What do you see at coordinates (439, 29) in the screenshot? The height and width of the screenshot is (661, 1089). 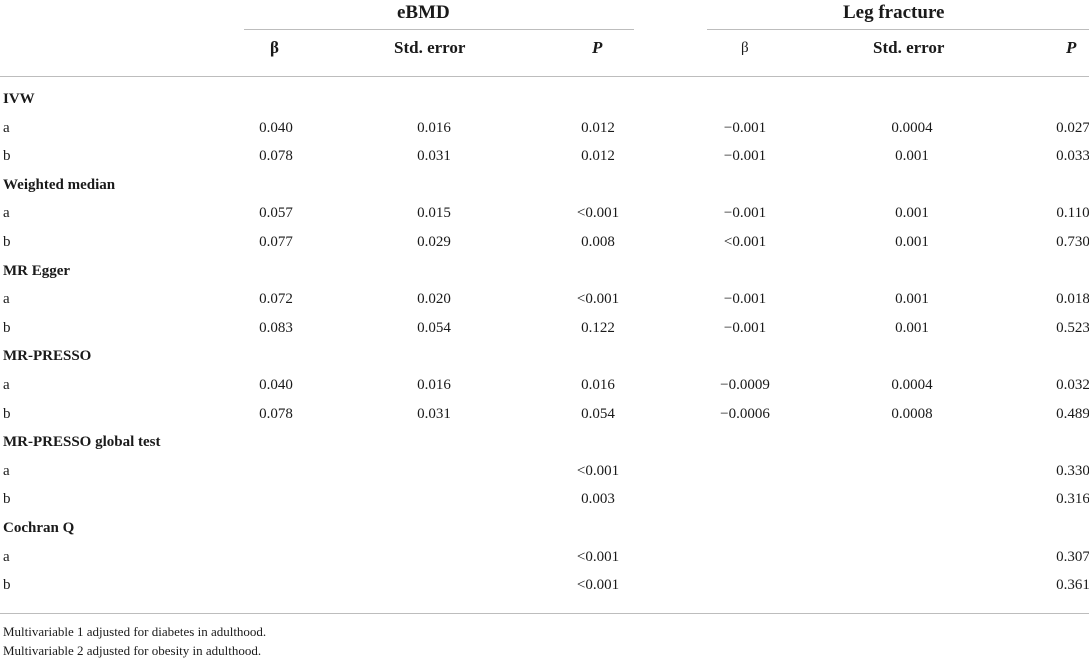 I see `header-group-ebmd-rule` at bounding box center [439, 29].